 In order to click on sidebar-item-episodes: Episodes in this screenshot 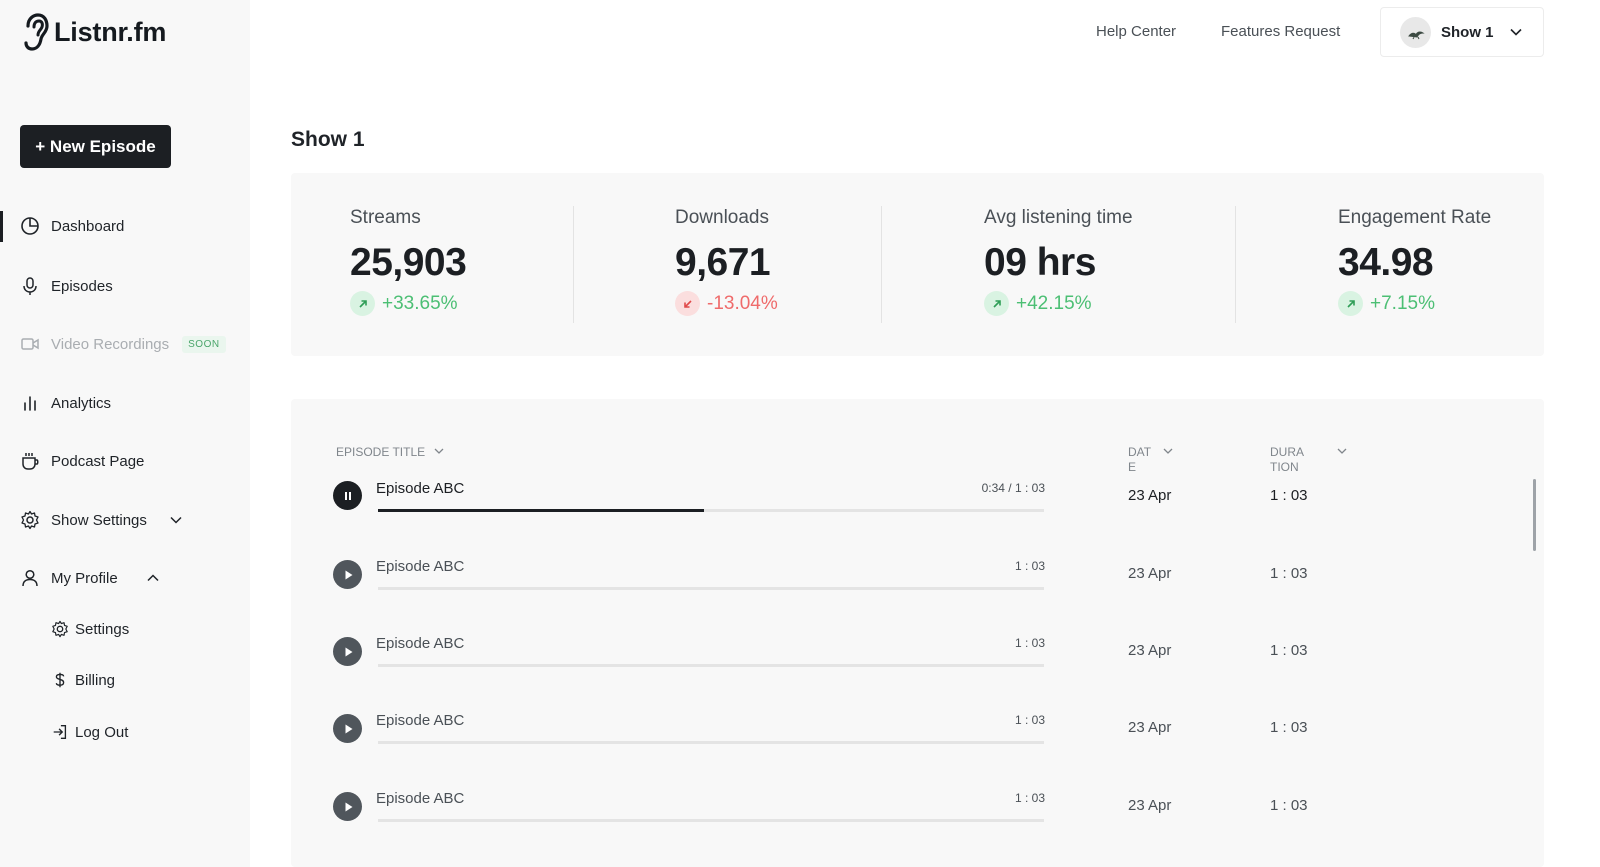, I will do `click(66, 286)`.